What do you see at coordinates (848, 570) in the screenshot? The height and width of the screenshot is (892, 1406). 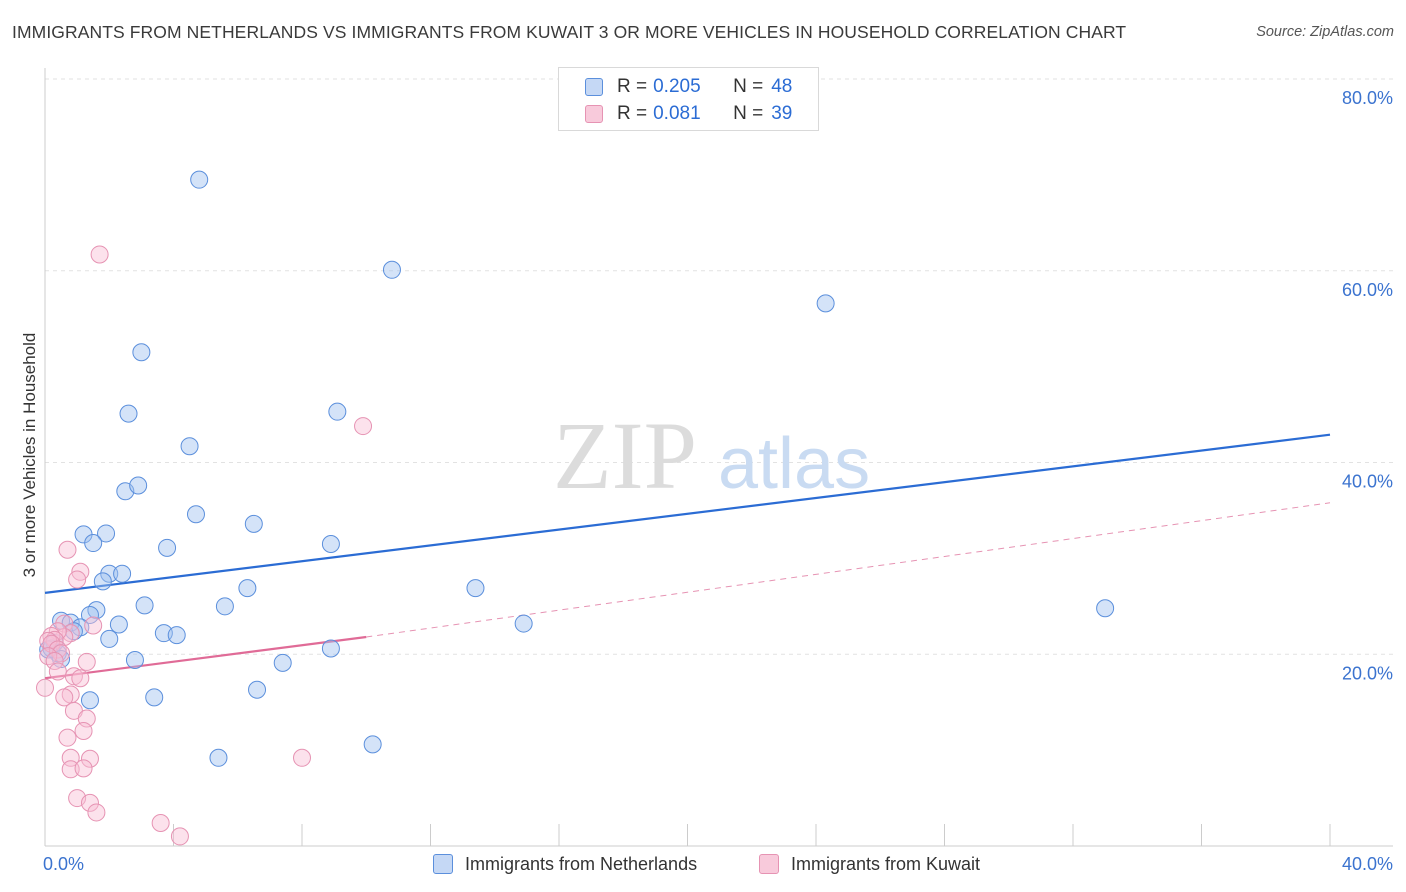 I see `kuwait-trend-extension` at bounding box center [848, 570].